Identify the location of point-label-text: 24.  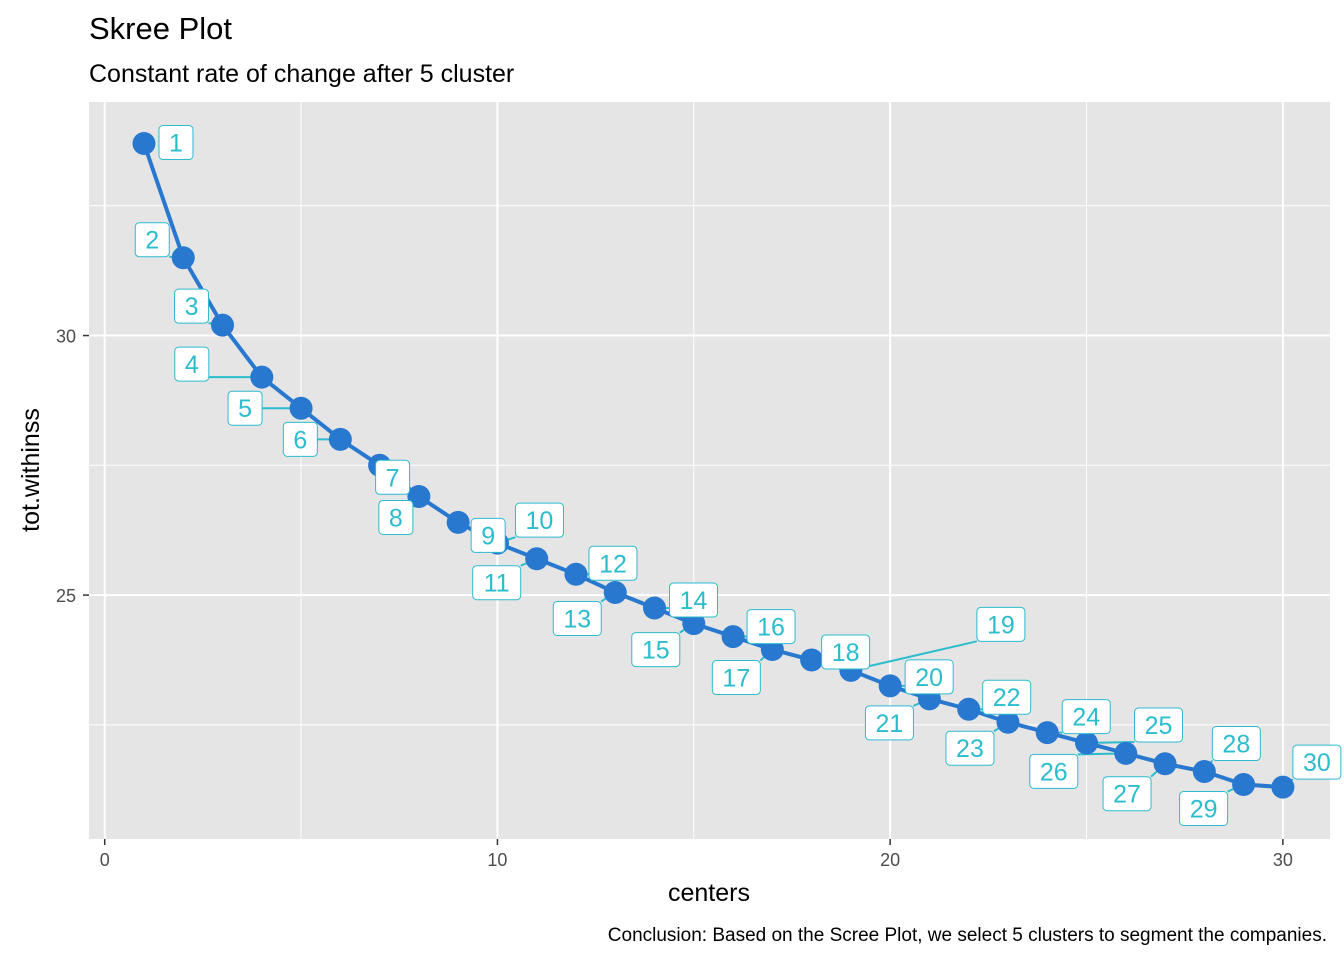
(1086, 718).